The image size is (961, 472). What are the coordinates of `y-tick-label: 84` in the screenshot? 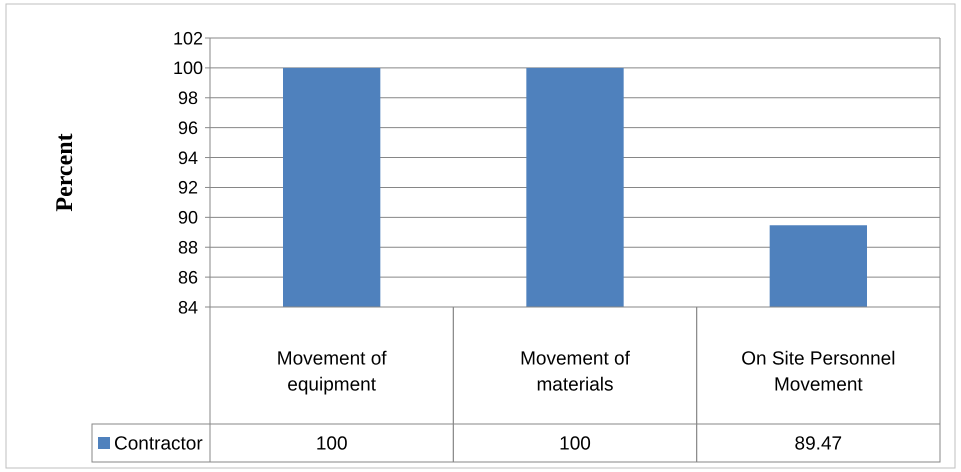 It's located at (188, 307).